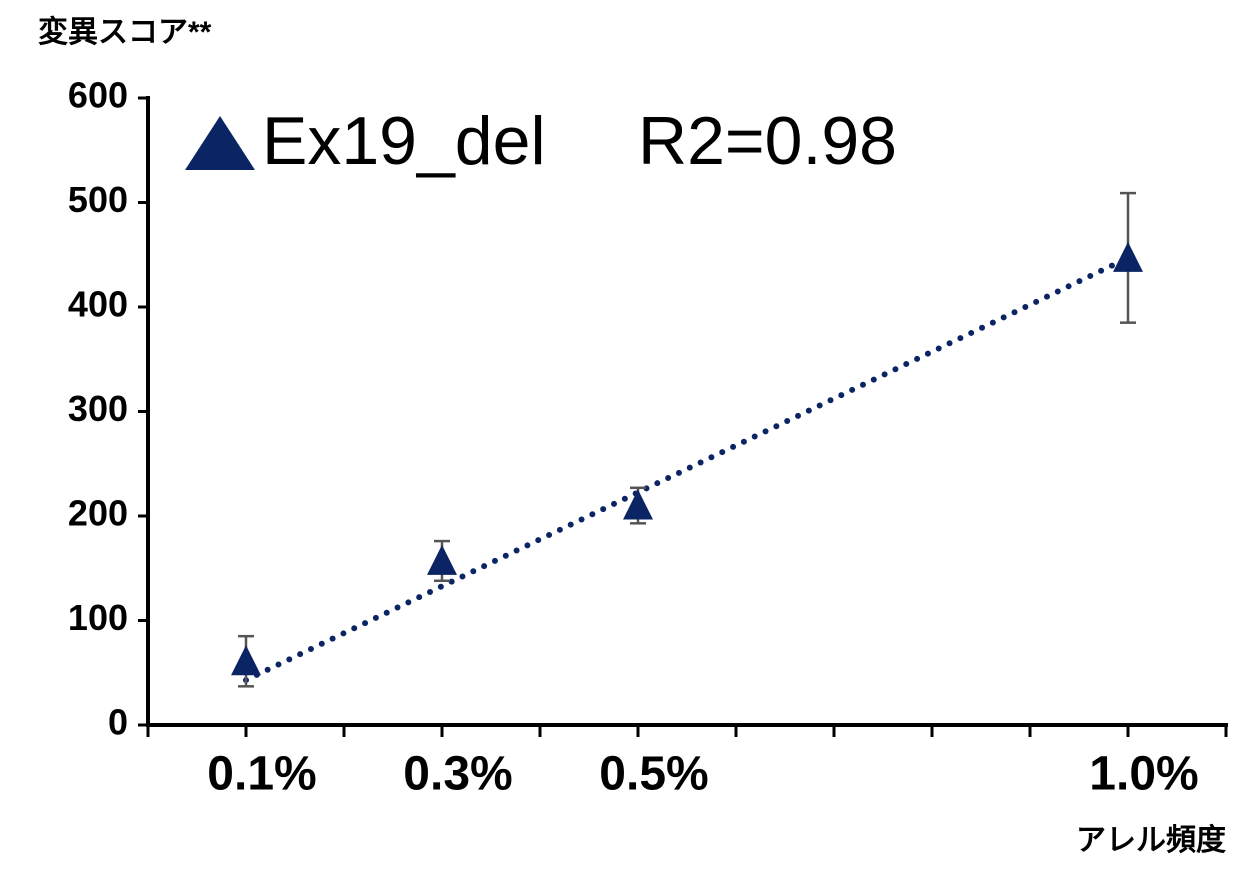  I want to click on y-tick-label: 500, so click(98, 199).